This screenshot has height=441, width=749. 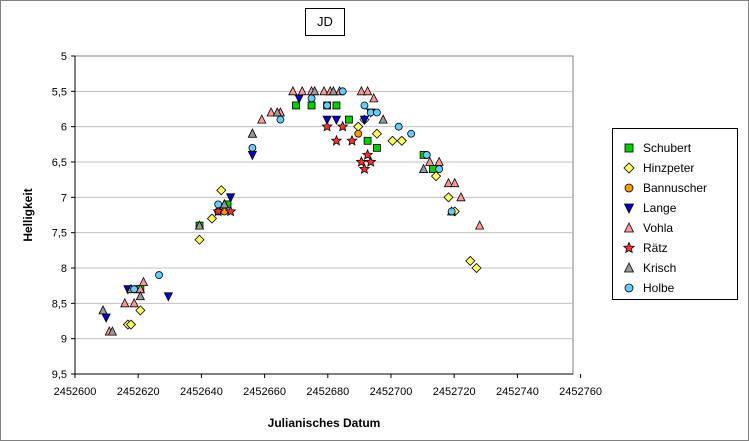 I want to click on legend-item: Bannuscher, so click(x=675, y=188).